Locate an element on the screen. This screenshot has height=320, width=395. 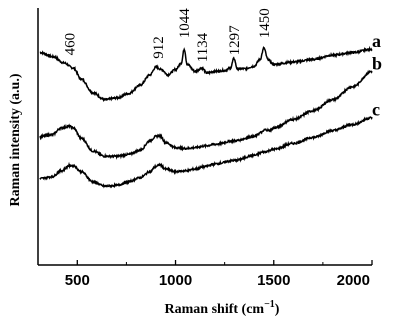
series-c-label: c is located at coordinates (376, 110).